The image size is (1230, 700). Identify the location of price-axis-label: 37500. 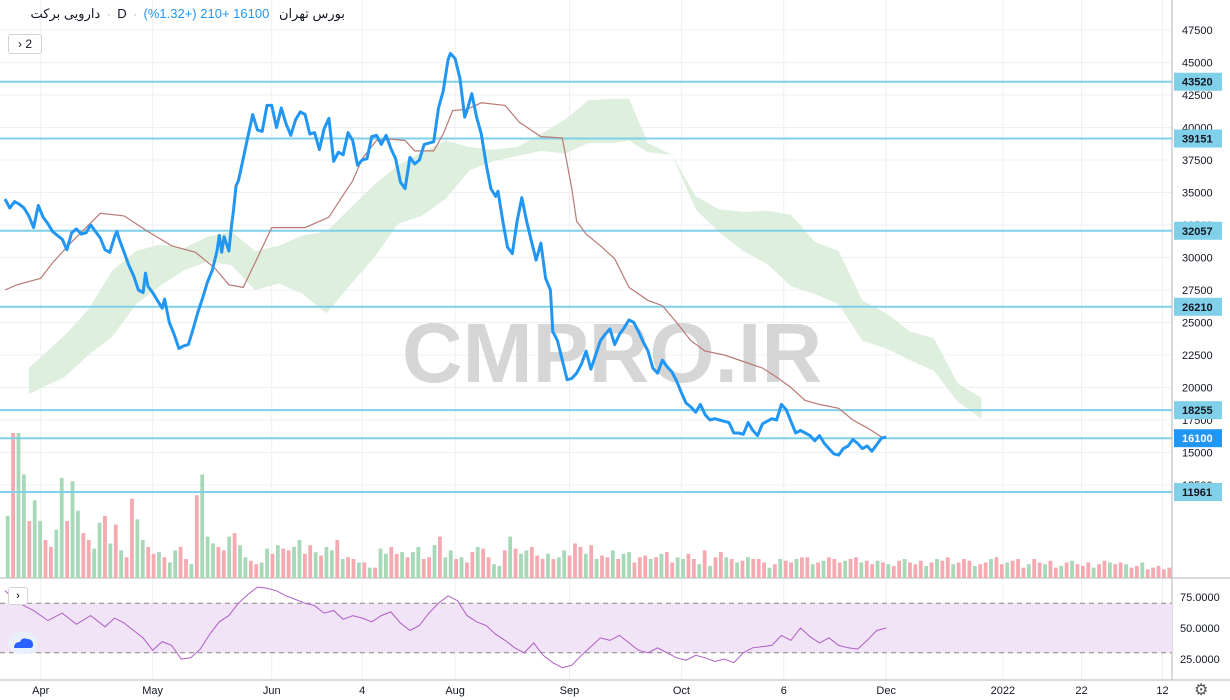
(1197, 161).